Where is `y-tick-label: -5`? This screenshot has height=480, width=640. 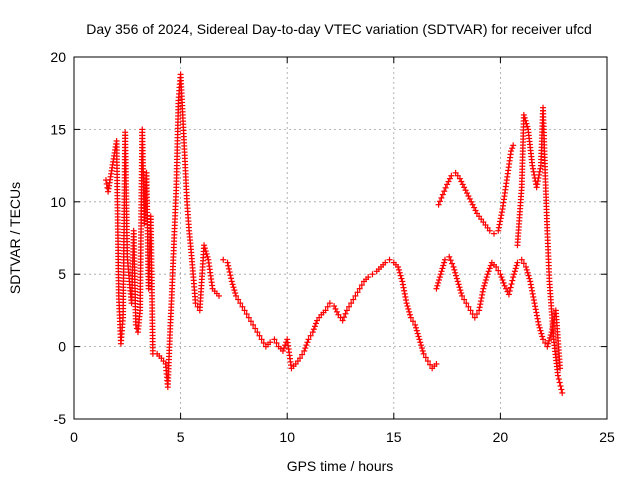
y-tick-label: -5 is located at coordinates (60, 419).